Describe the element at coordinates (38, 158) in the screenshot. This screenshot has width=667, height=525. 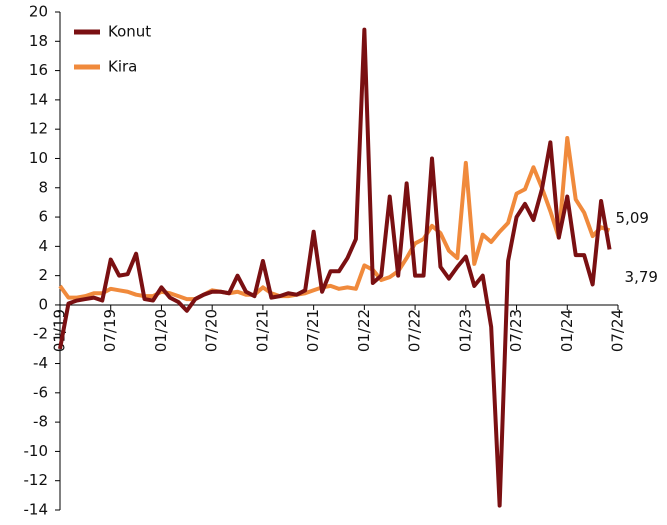
I see `y-tick-label: 10` at that location.